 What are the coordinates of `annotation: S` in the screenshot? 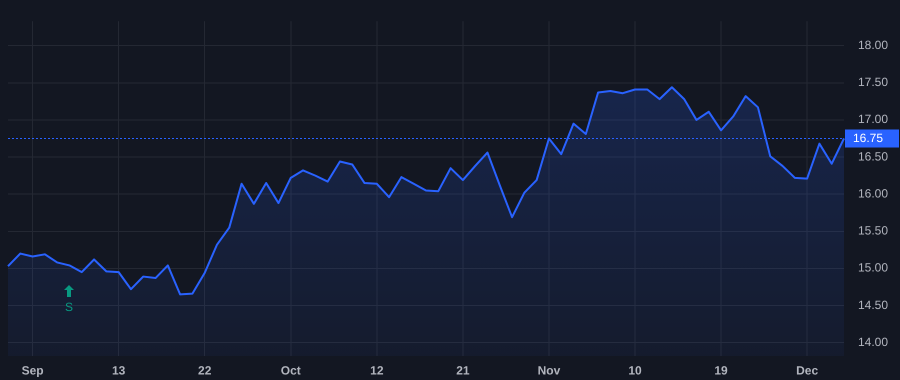 It's located at (69, 307).